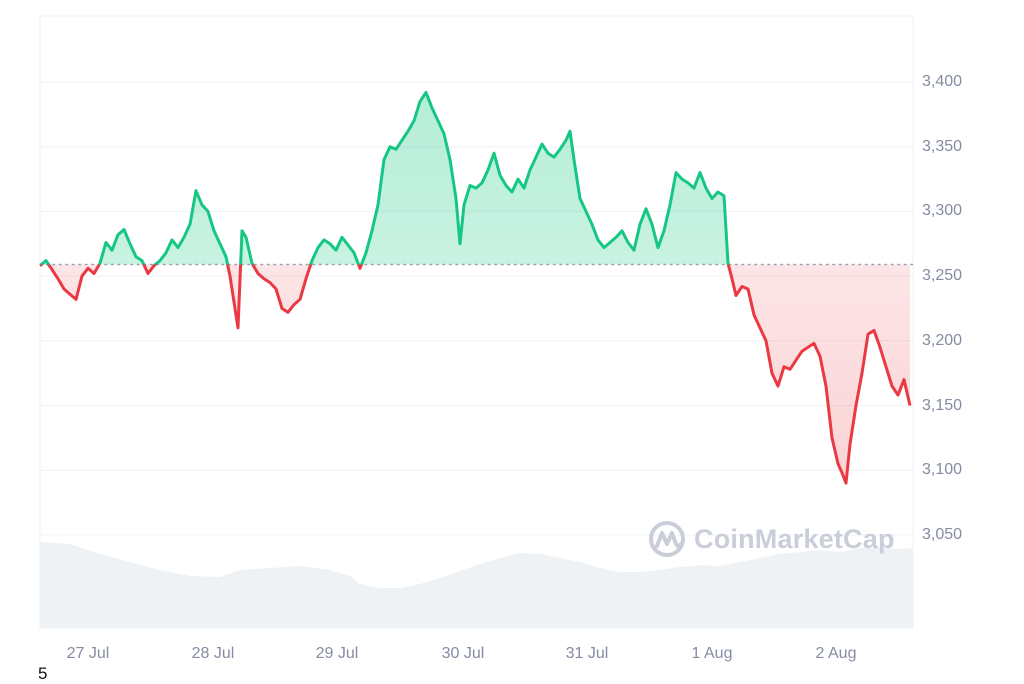 Image resolution: width=1024 pixels, height=684 pixels. What do you see at coordinates (942, 340) in the screenshot?
I see `y-tick-label: 3,200` at bounding box center [942, 340].